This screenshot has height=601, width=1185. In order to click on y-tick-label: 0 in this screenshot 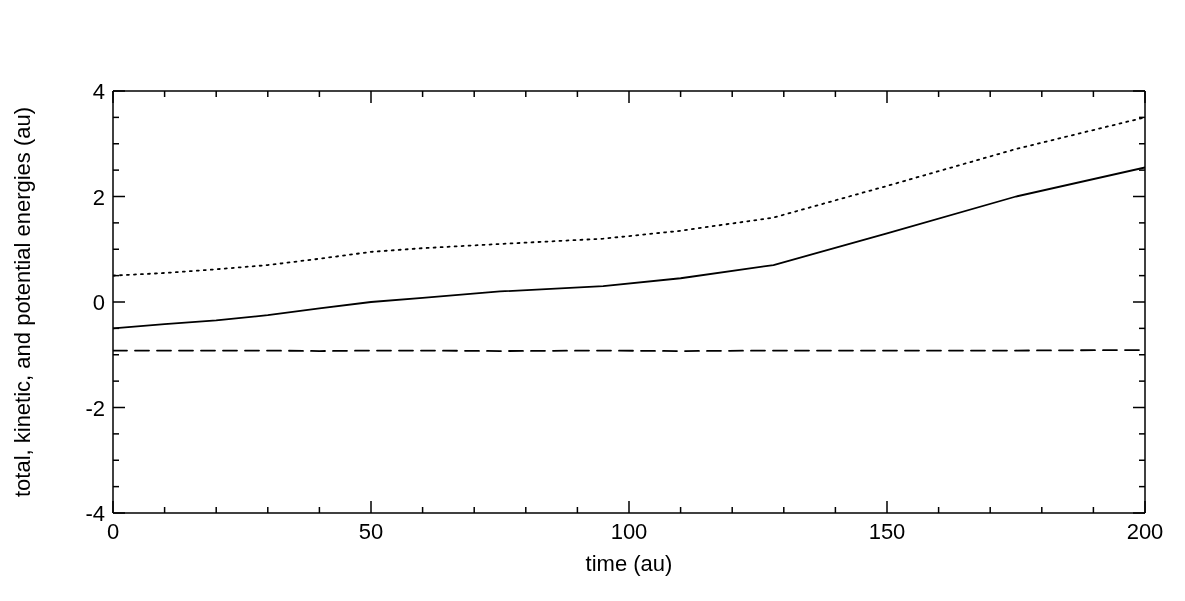, I will do `click(98, 302)`.